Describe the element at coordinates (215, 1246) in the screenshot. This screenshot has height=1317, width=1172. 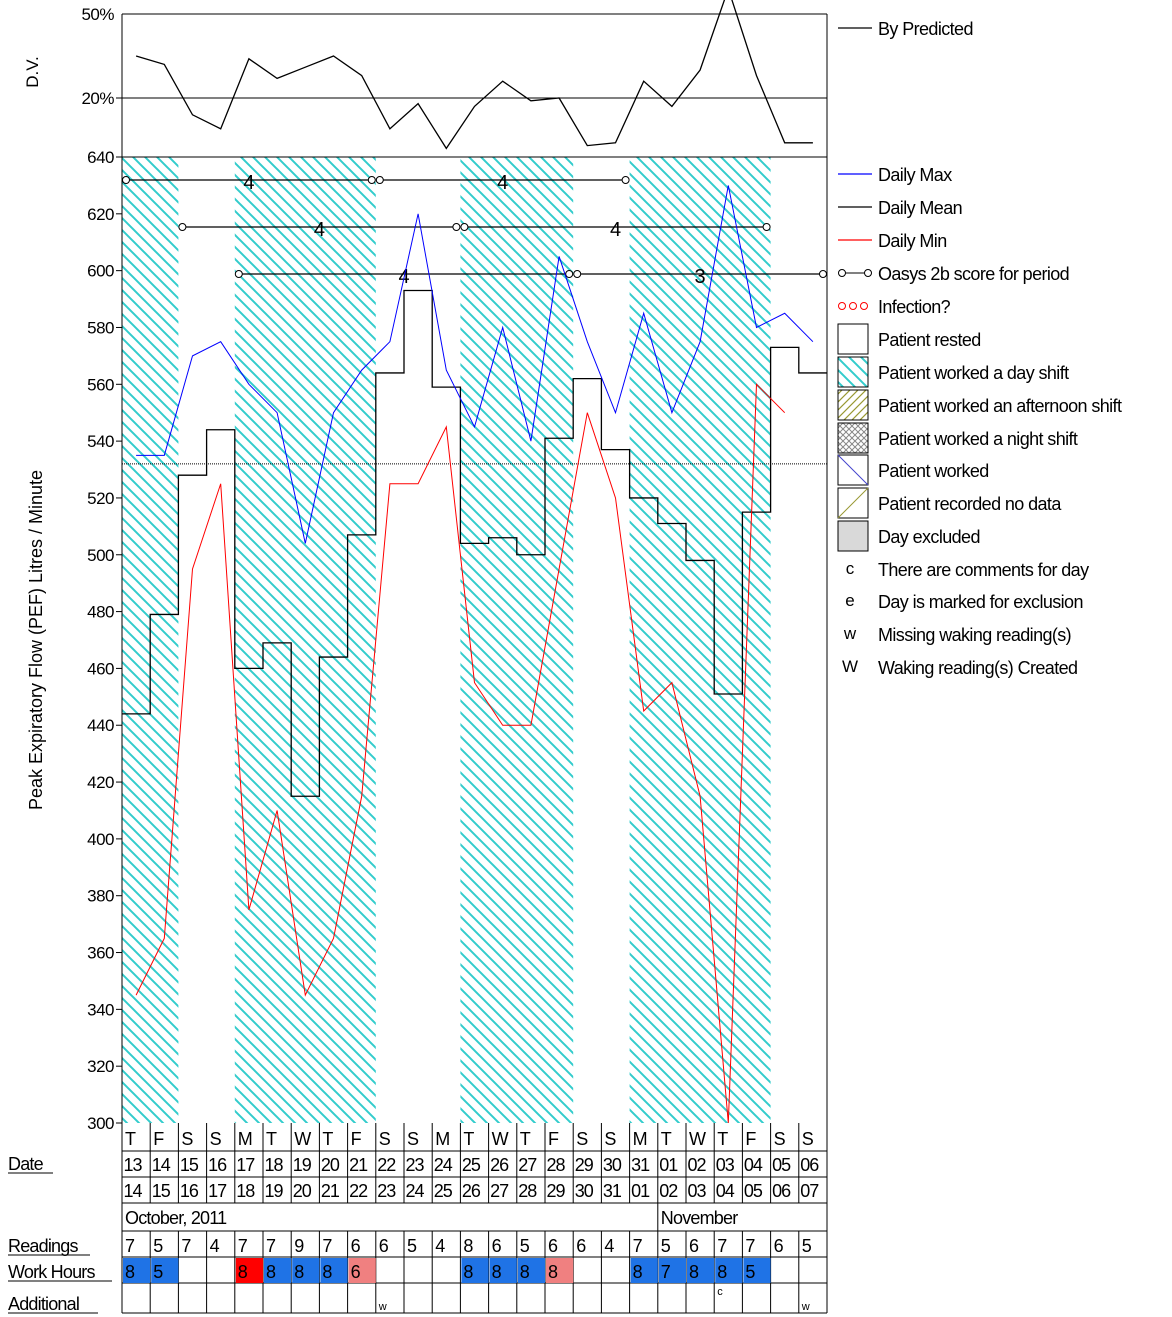
I see `readings-cell: 4` at that location.